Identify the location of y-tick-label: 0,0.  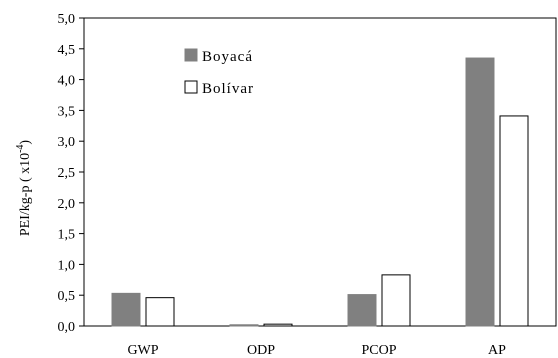
(67, 327).